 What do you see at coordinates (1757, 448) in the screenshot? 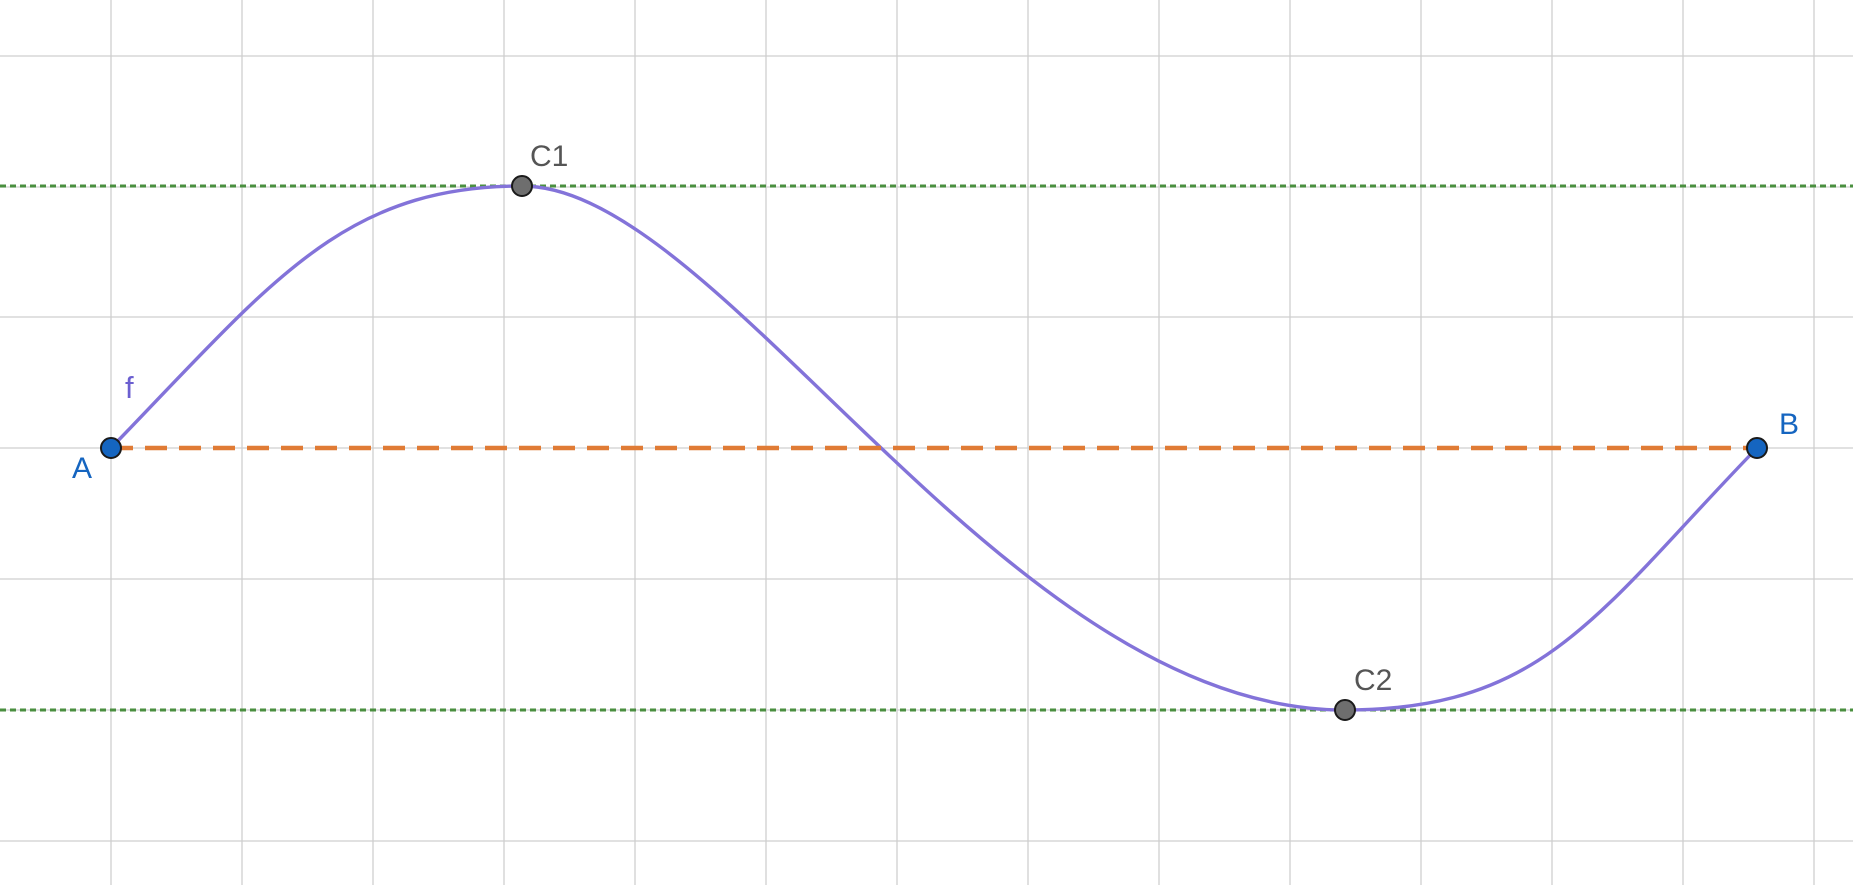
I see `point-b` at bounding box center [1757, 448].